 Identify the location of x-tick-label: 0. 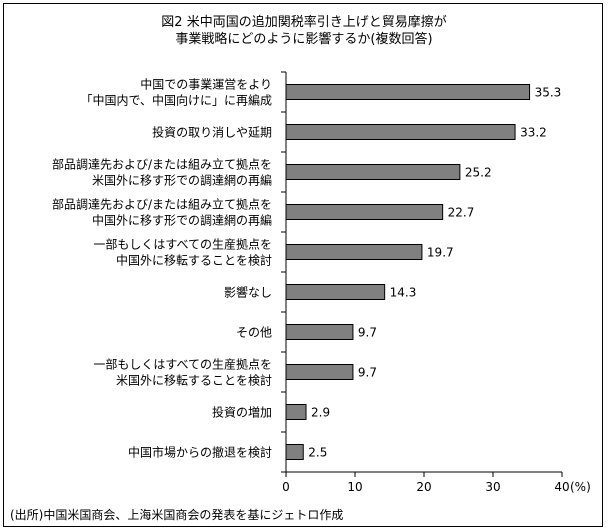
(286, 487).